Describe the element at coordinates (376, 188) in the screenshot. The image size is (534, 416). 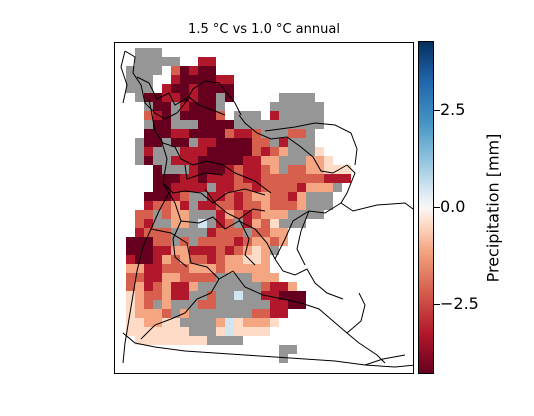
I see `boundary-line` at that location.